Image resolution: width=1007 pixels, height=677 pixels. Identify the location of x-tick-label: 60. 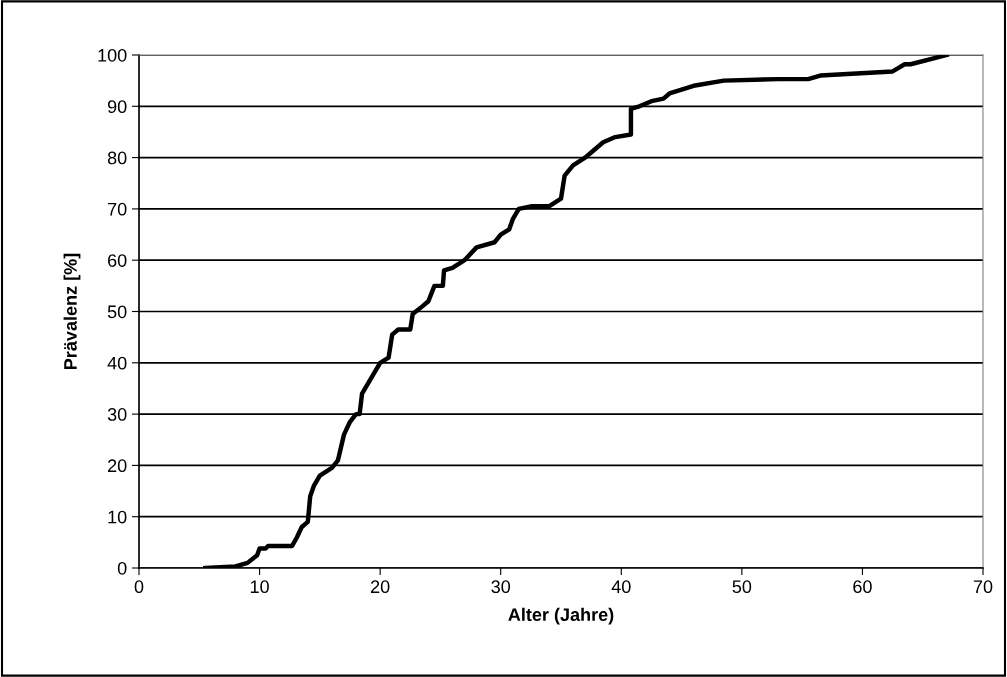
(862, 587).